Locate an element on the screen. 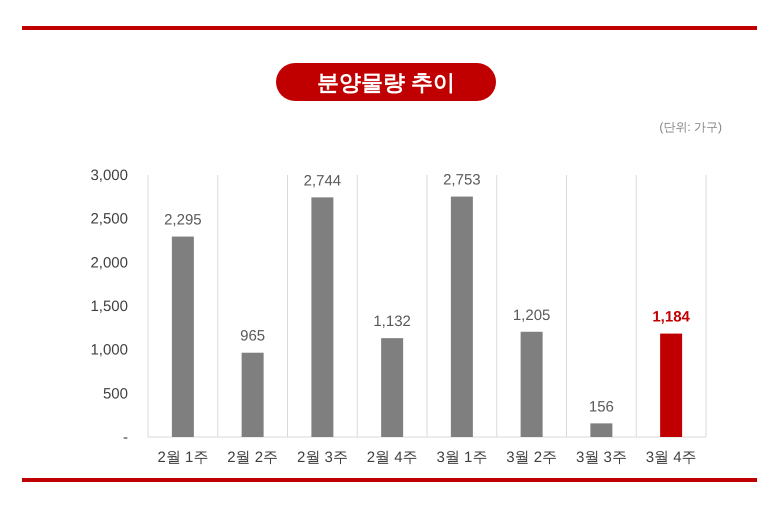 The image size is (777, 507). chart-title: 분양물량 추이 is located at coordinates (386, 82).